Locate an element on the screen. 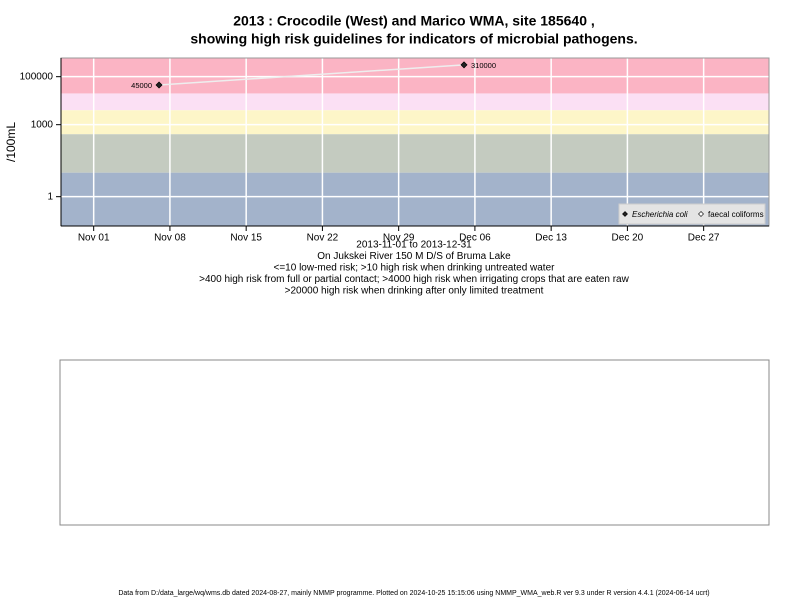  data-label: 45000 is located at coordinates (141, 85).